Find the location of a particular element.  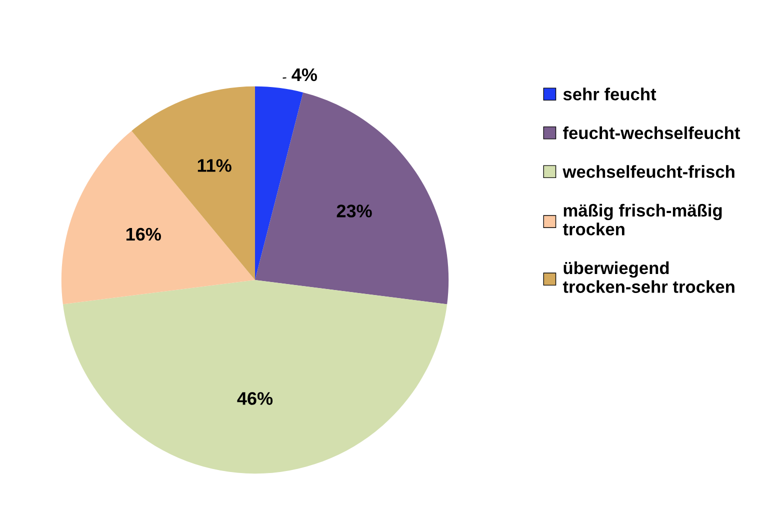

legend-label: sehr feucht is located at coordinates (609, 94).